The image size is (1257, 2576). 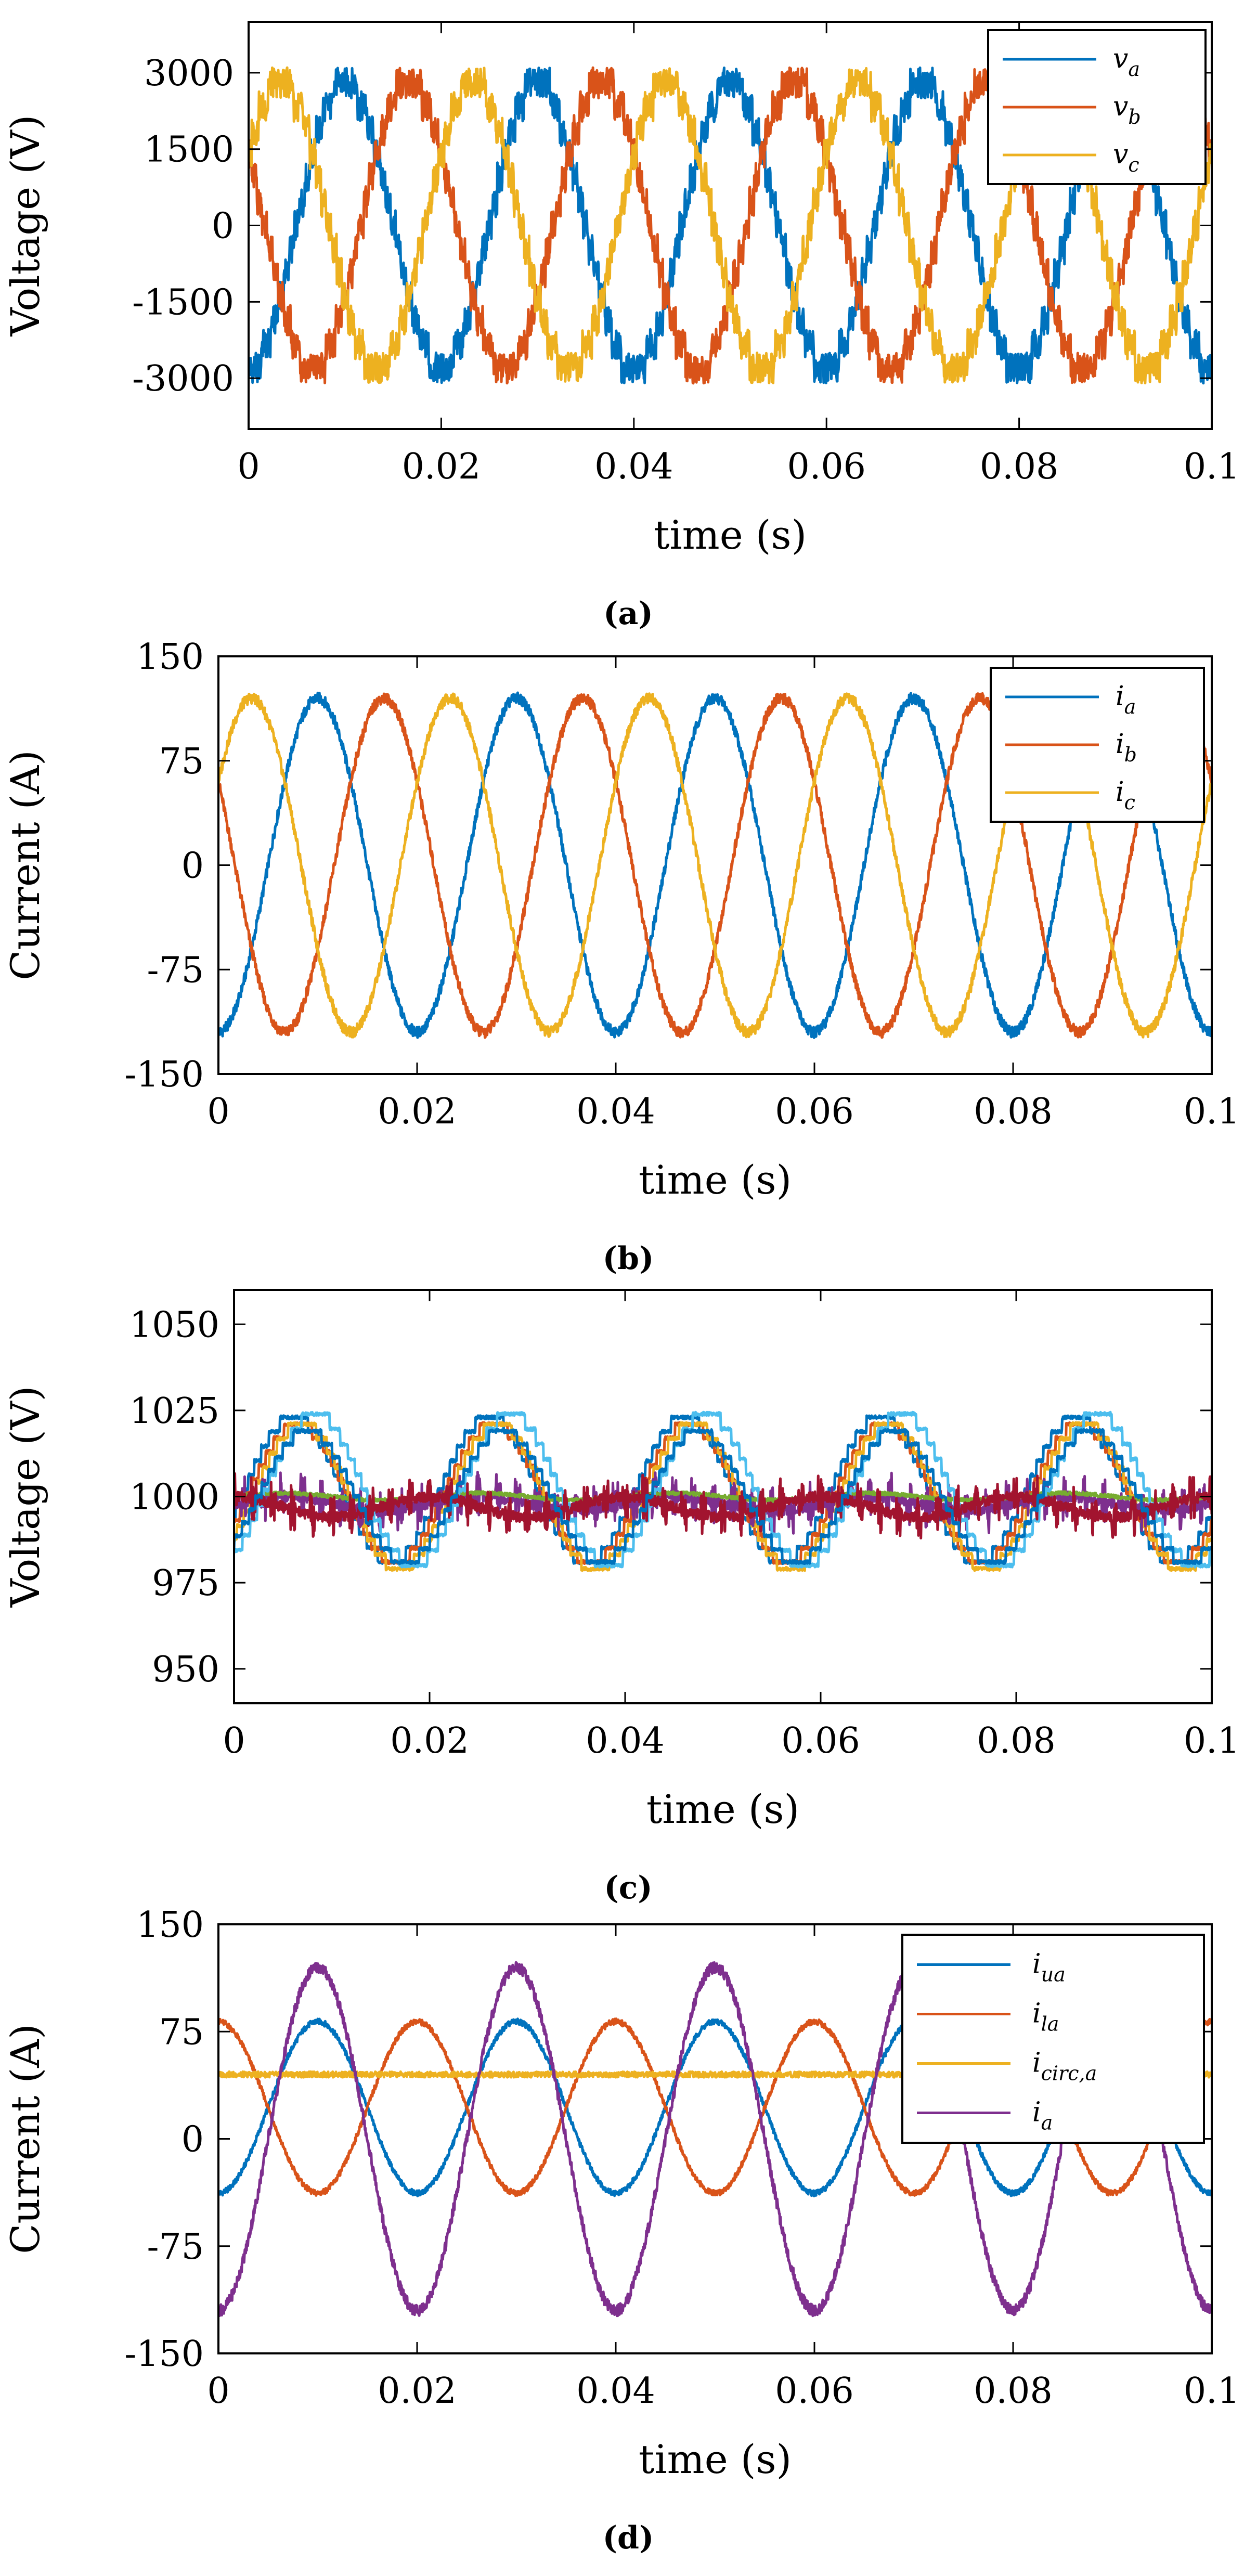 I want to click on legend-entry-i_b: ib, so click(x=1126, y=747).